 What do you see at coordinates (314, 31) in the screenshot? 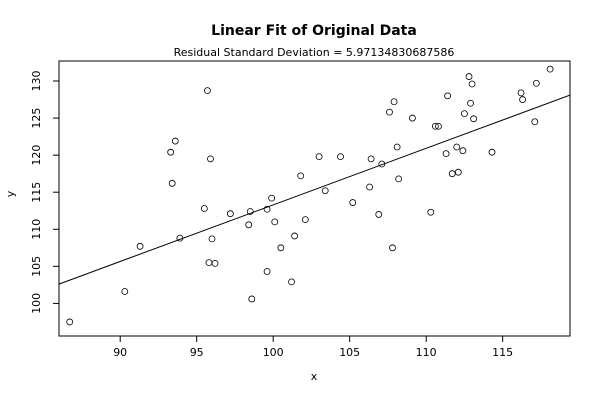
I see `chart-title: Linear Fit of Original Data` at bounding box center [314, 31].